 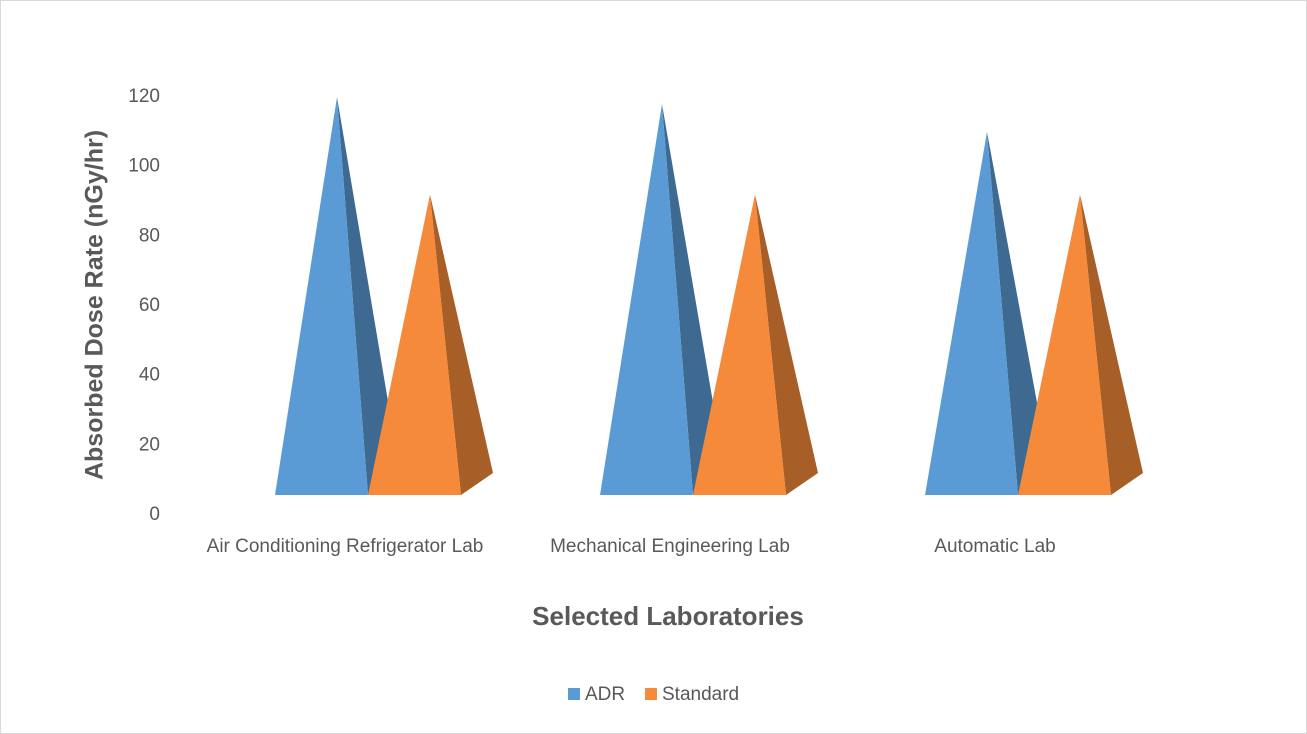 What do you see at coordinates (95, 305) in the screenshot?
I see `y-axis-title: Absorbed Dose Rate (nGy/hr)` at bounding box center [95, 305].